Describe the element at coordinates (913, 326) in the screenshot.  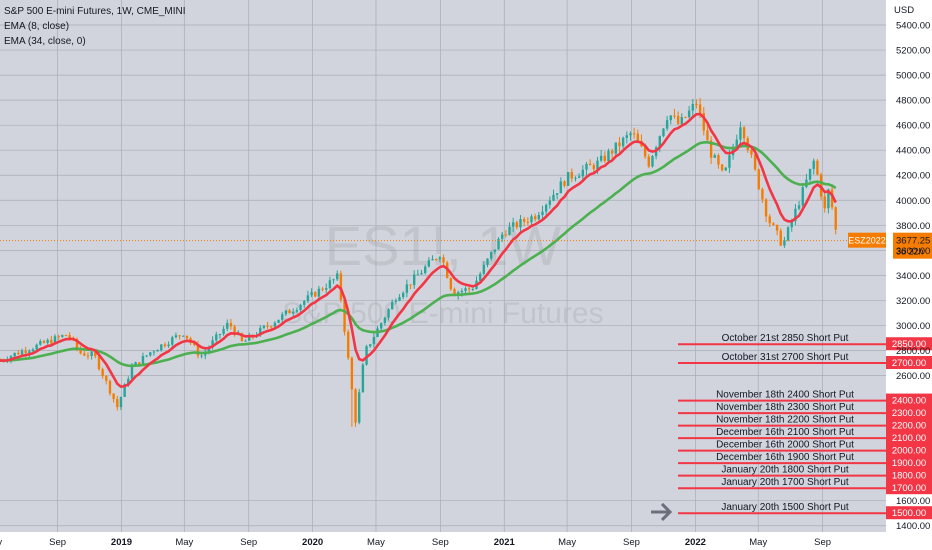
I see `price-tick-label: 3000.00` at that location.